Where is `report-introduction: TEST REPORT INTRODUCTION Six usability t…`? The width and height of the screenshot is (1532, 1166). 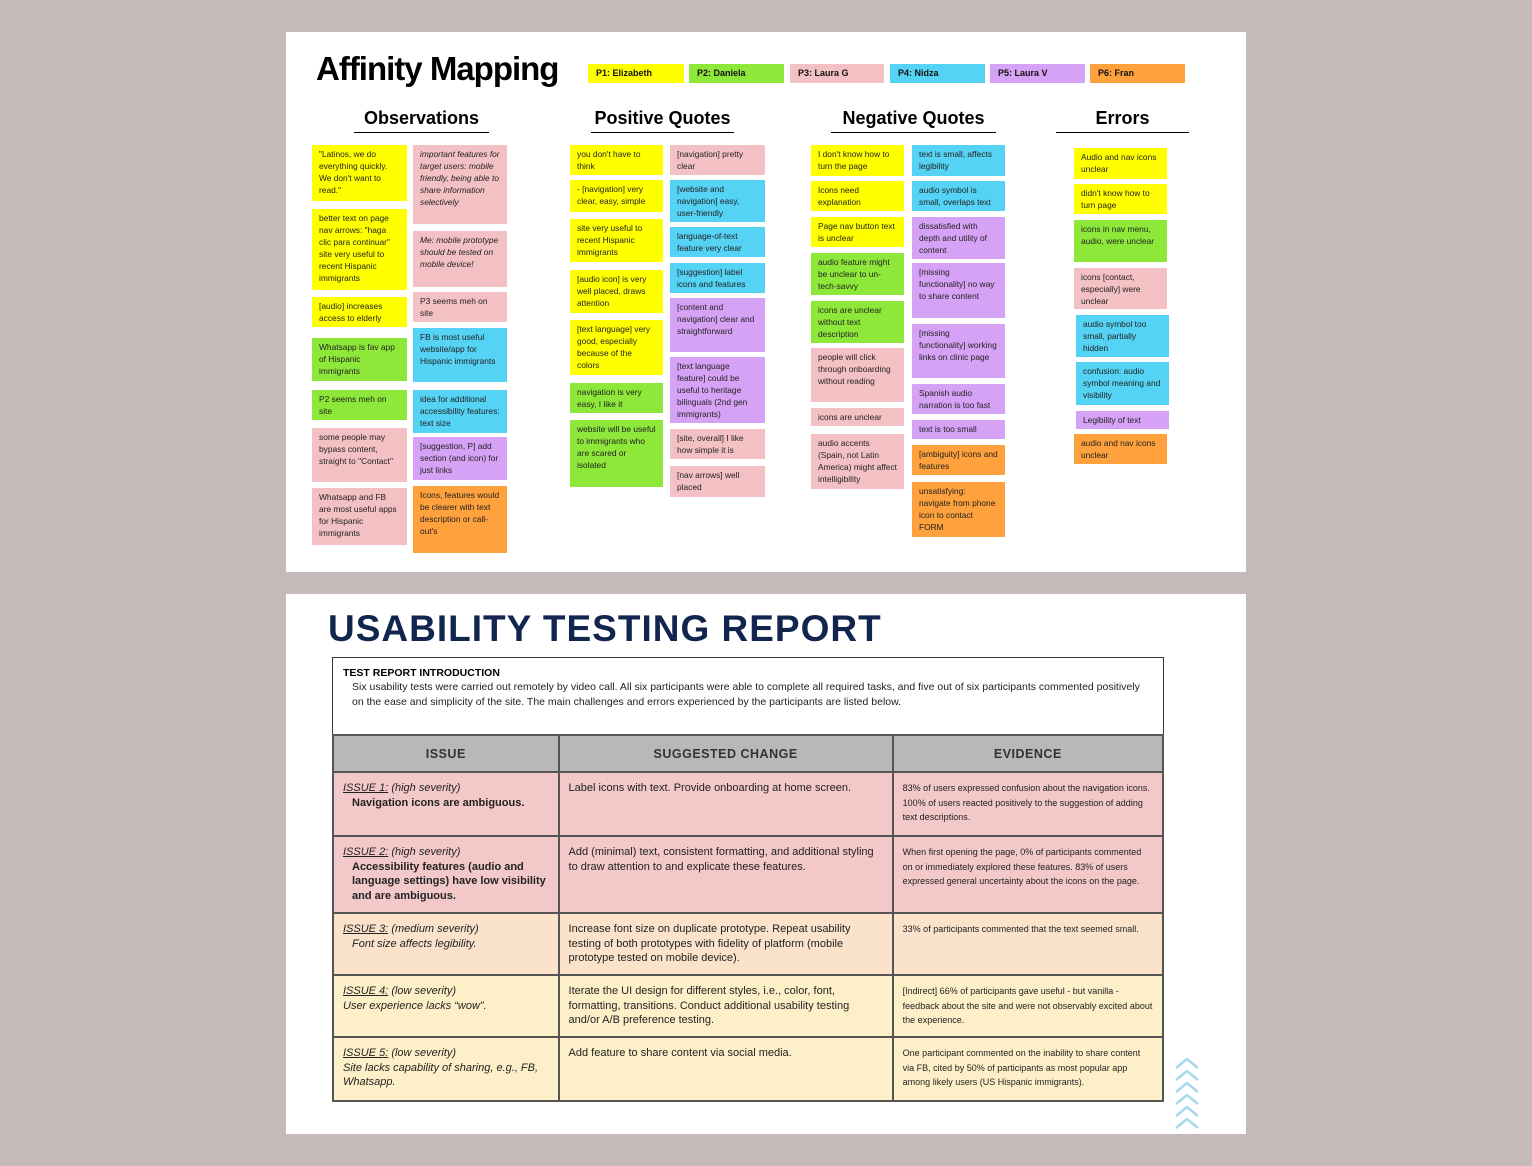
report-introduction: TEST REPORT INTRODUCTION Six usability t… is located at coordinates (748, 696).